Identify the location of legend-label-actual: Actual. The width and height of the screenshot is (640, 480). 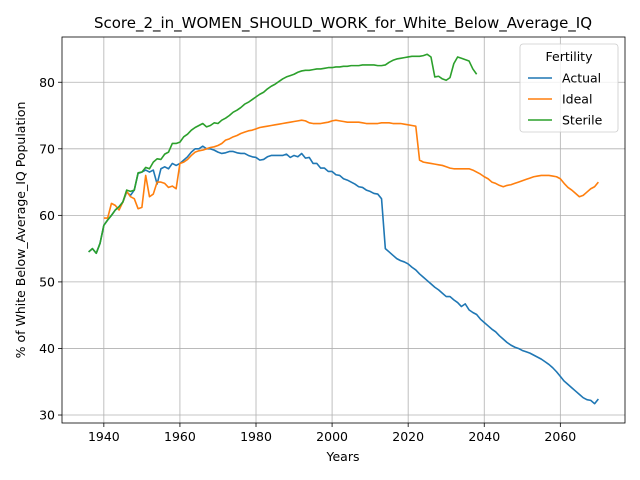
(581, 78).